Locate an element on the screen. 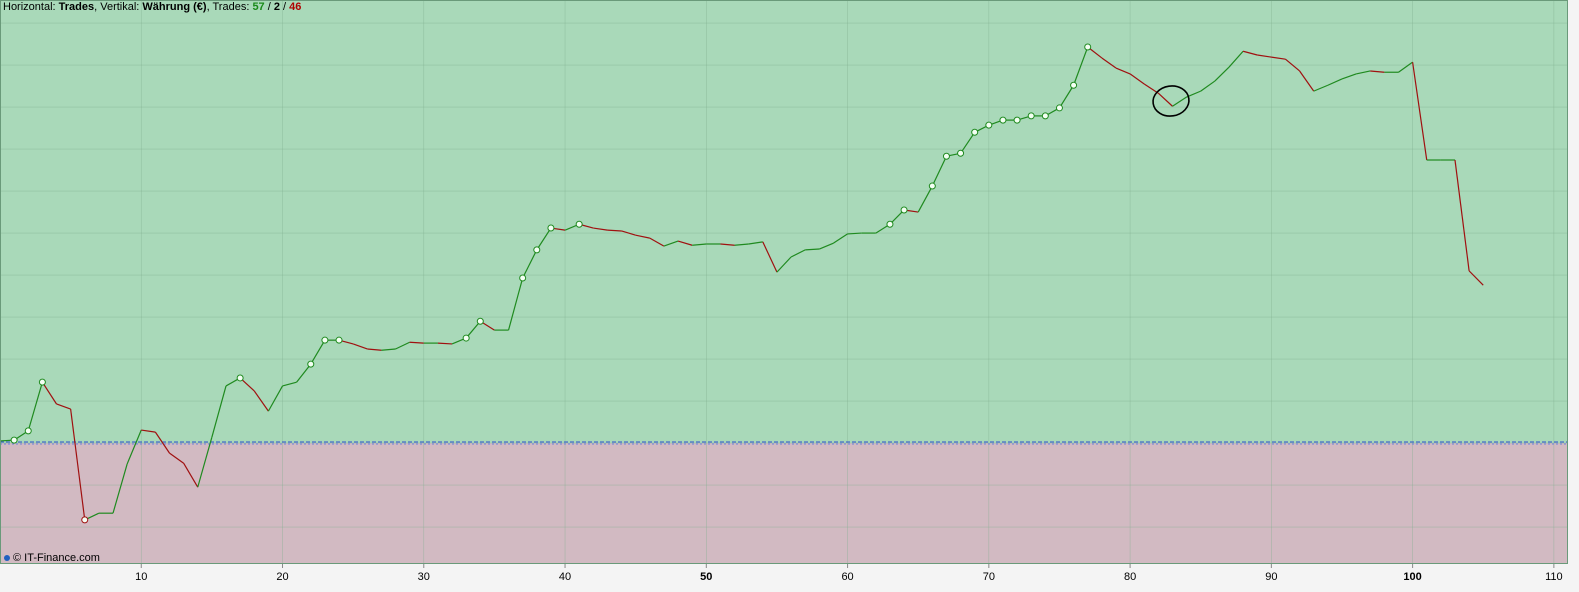  x-tick-label: 60 is located at coordinates (847, 577).